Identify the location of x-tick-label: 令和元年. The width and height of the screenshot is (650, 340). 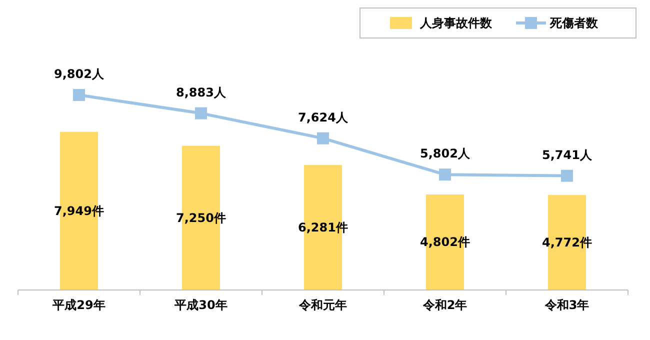
(322, 305).